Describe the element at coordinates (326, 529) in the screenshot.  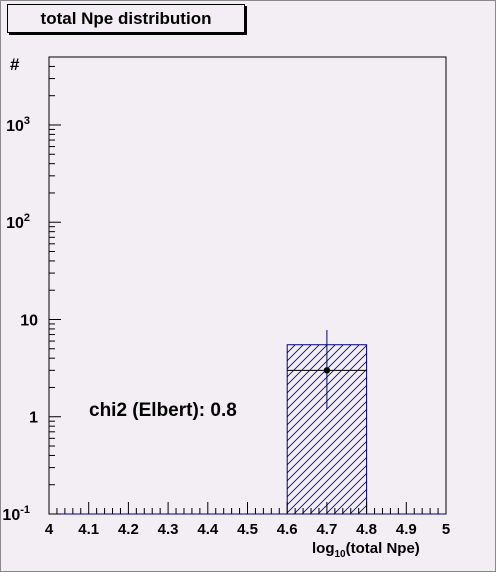
I see `x-tick-label: 4.7` at that location.